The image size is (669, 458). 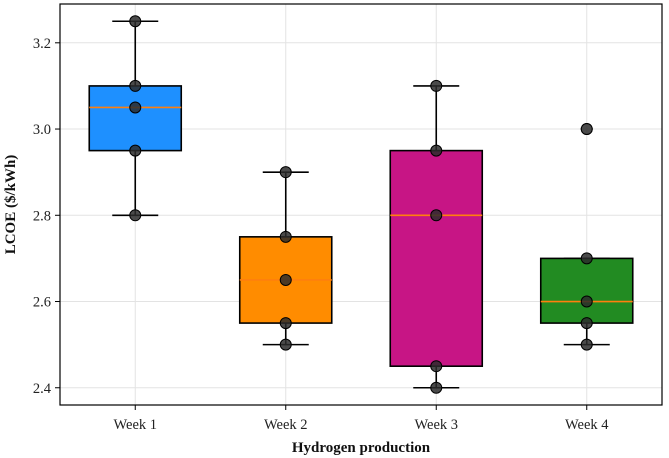 What do you see at coordinates (587, 425) in the screenshot?
I see `x-tick-label: Week 4` at bounding box center [587, 425].